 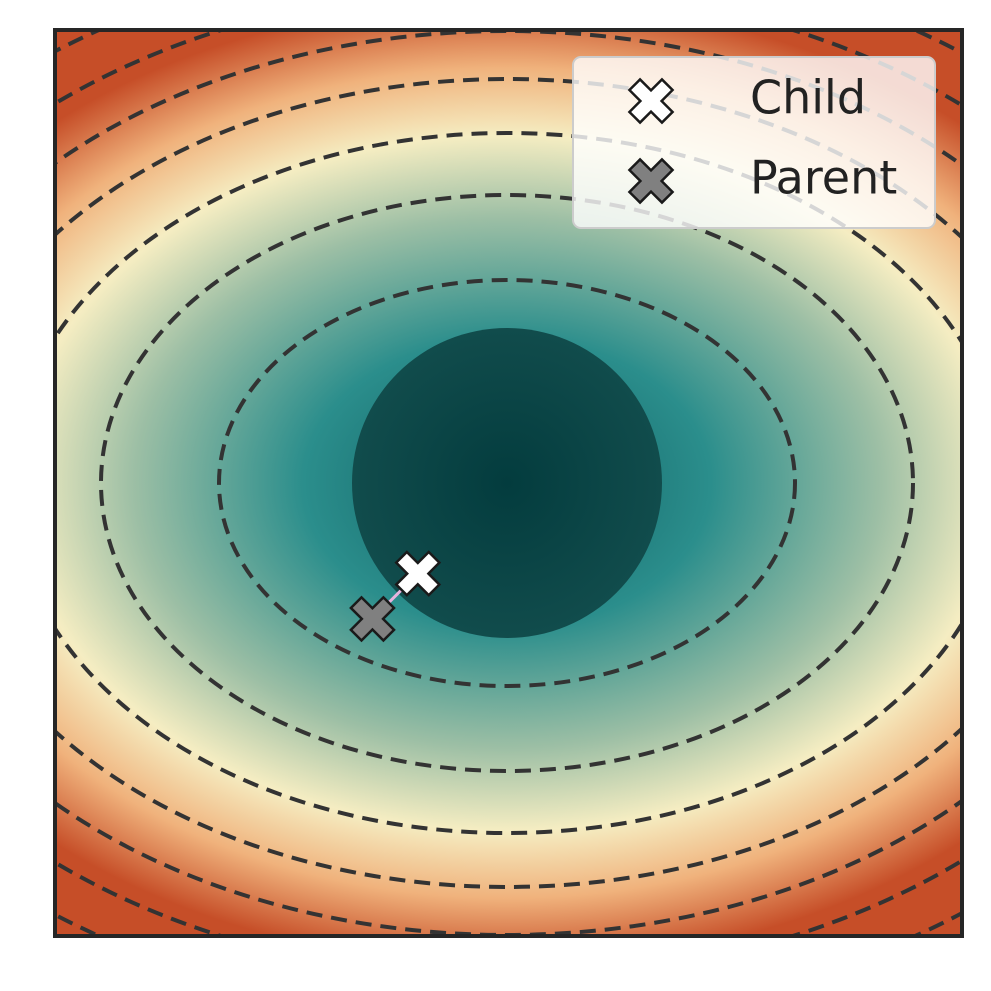 I want to click on legend-label: Parent, so click(x=823, y=178).